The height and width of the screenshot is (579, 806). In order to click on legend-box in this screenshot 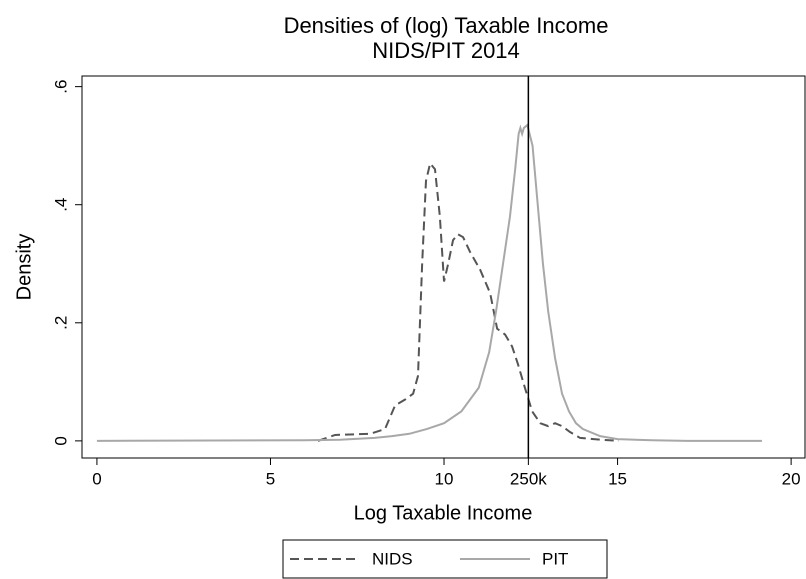, I will do `click(445, 559)`.